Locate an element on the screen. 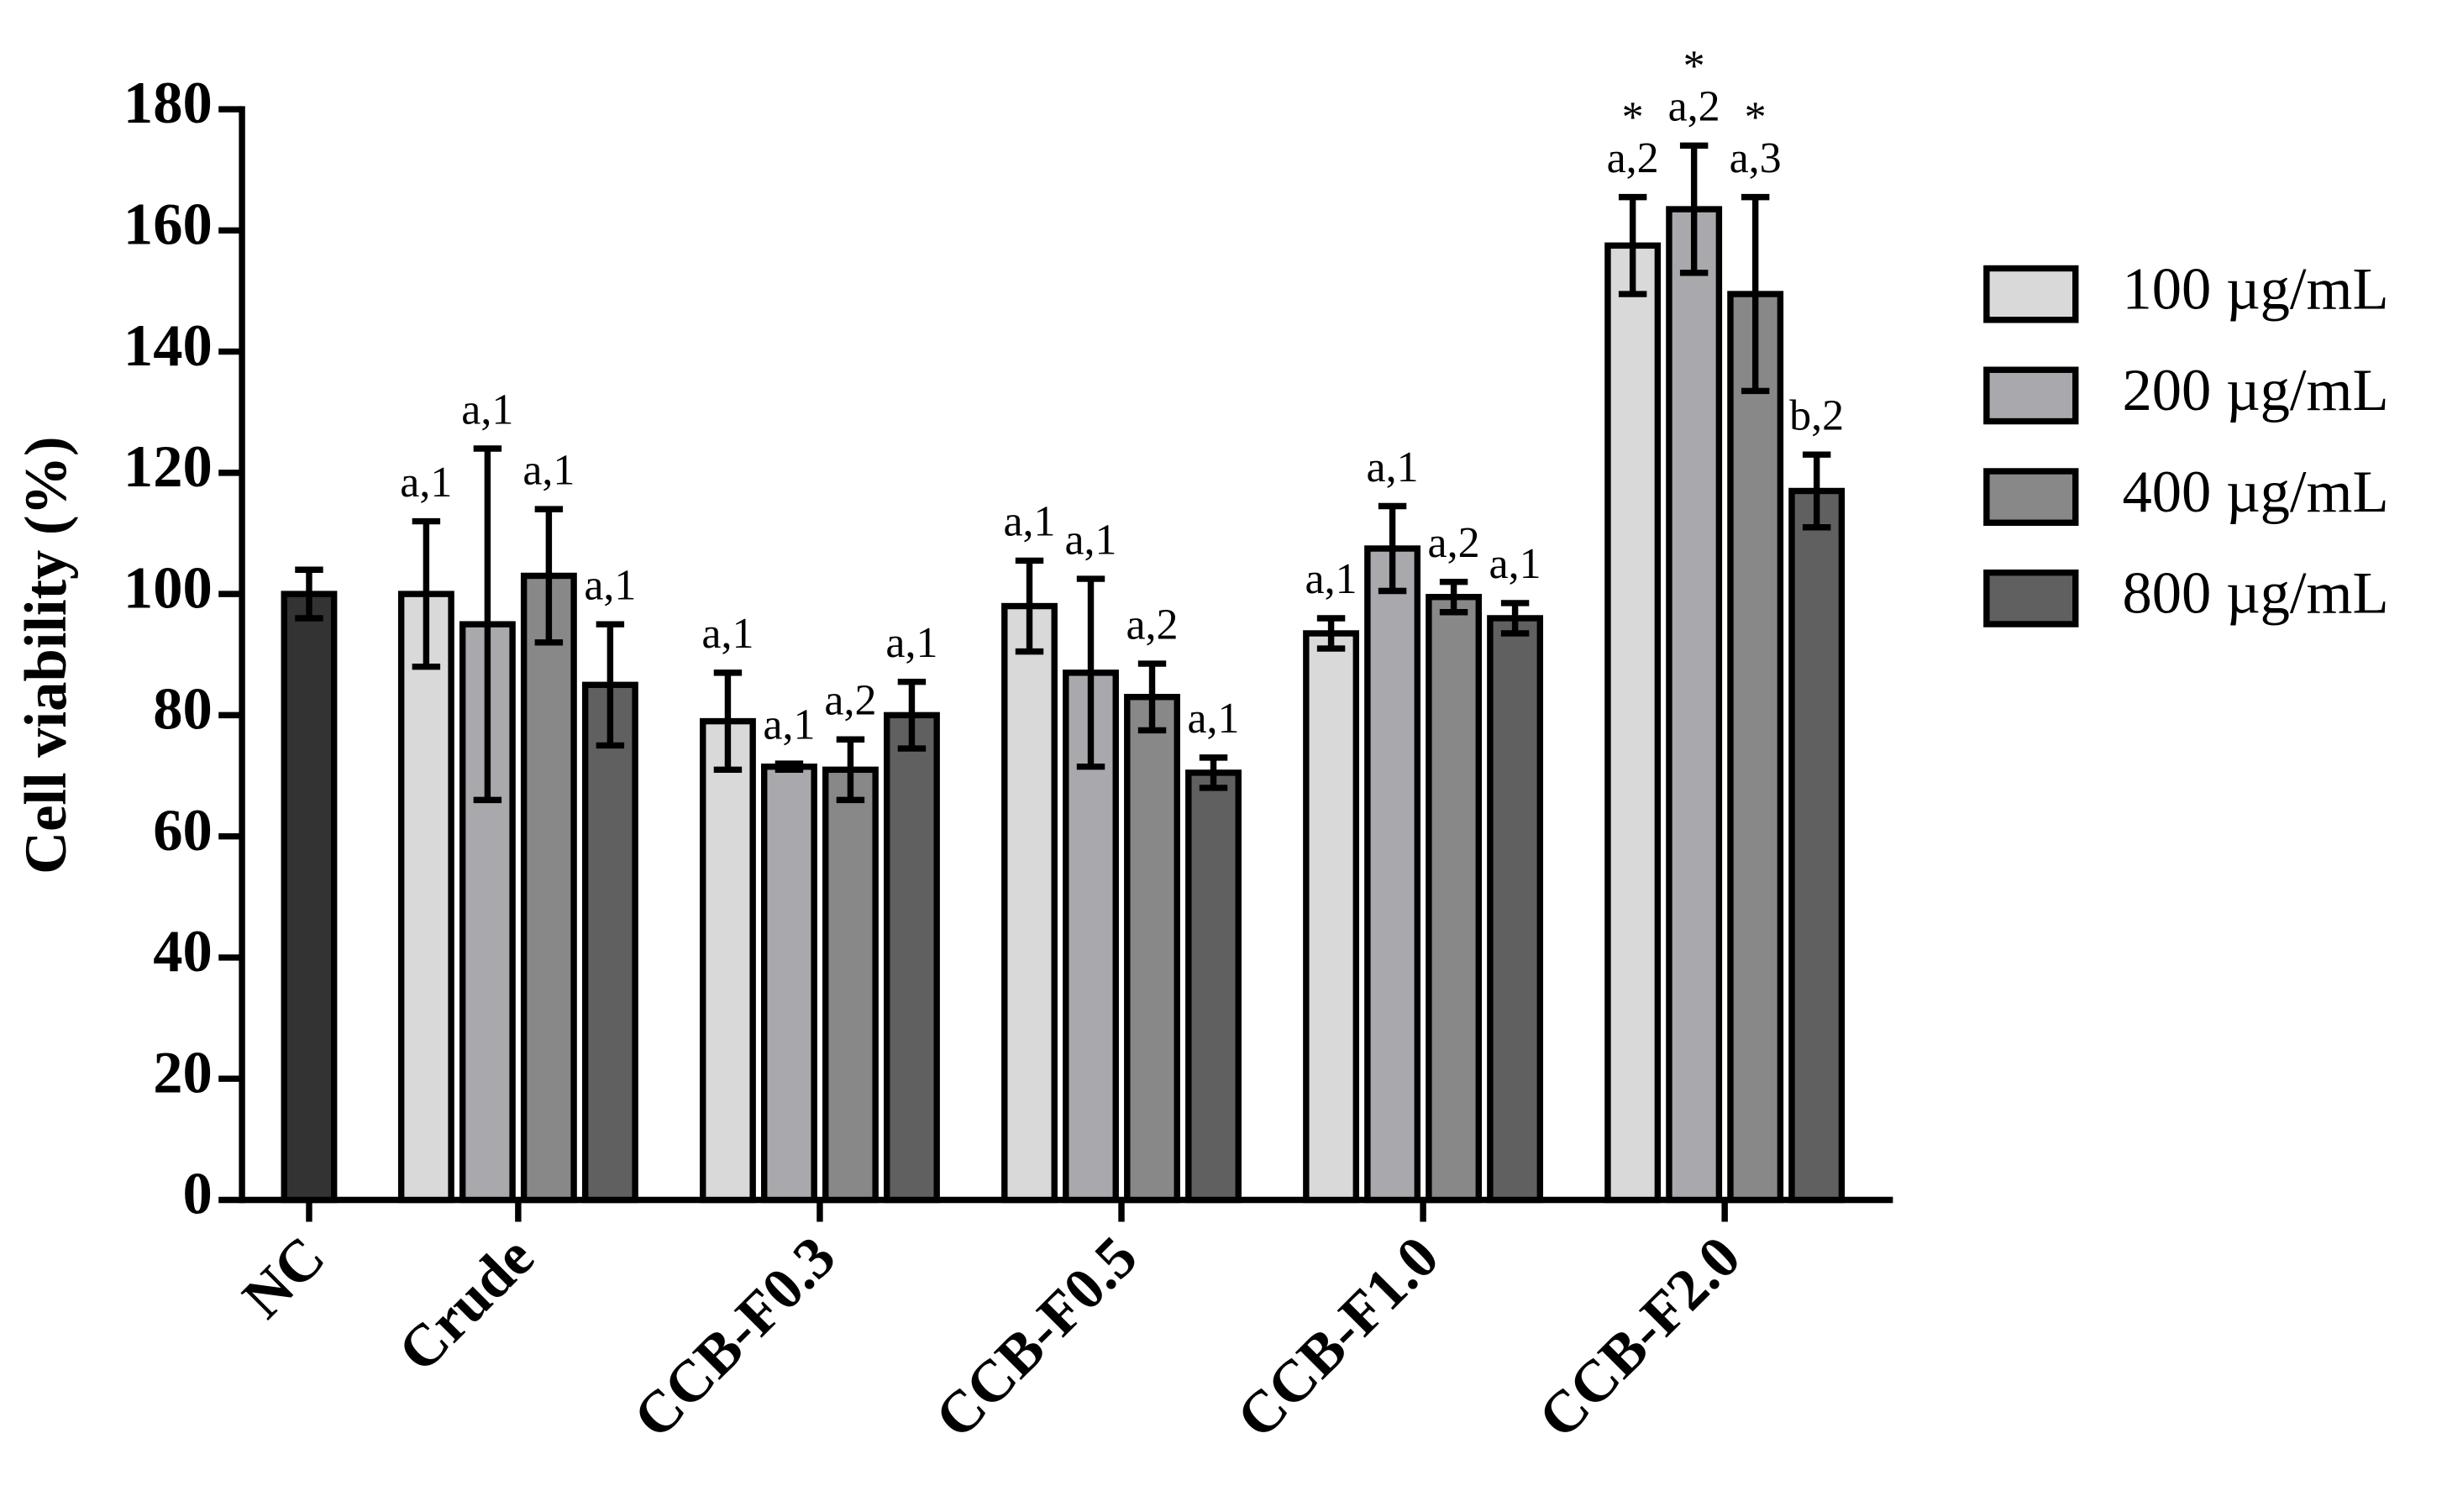 This screenshot has height=1512, width=2447. x-tick-label: Crude is located at coordinates (466, 1304).